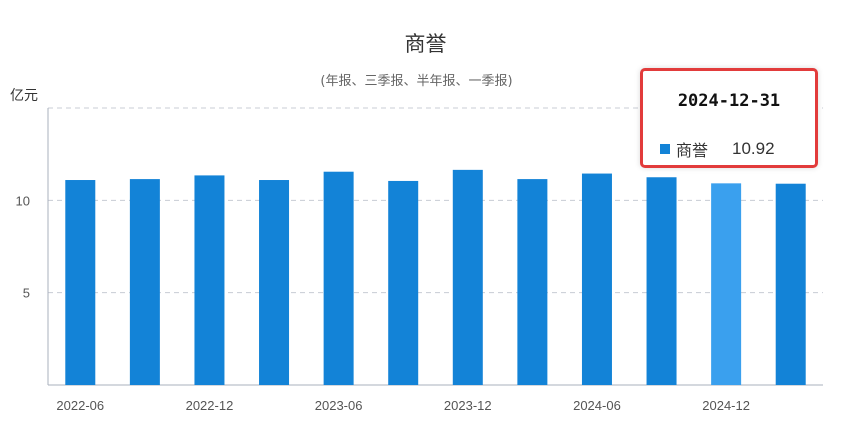 The width and height of the screenshot is (851, 425). What do you see at coordinates (717, 149) in the screenshot?
I see `tooltip-series-row: 商誉 10.92` at bounding box center [717, 149].